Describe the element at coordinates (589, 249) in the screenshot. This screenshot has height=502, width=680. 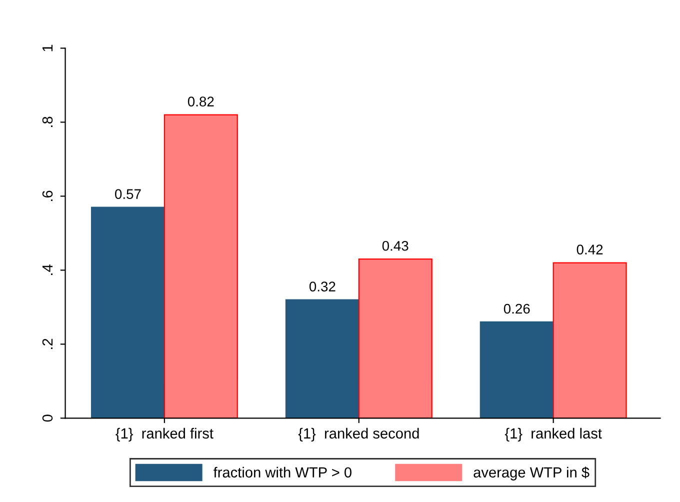
I see `data-label: 0.42` at that location.